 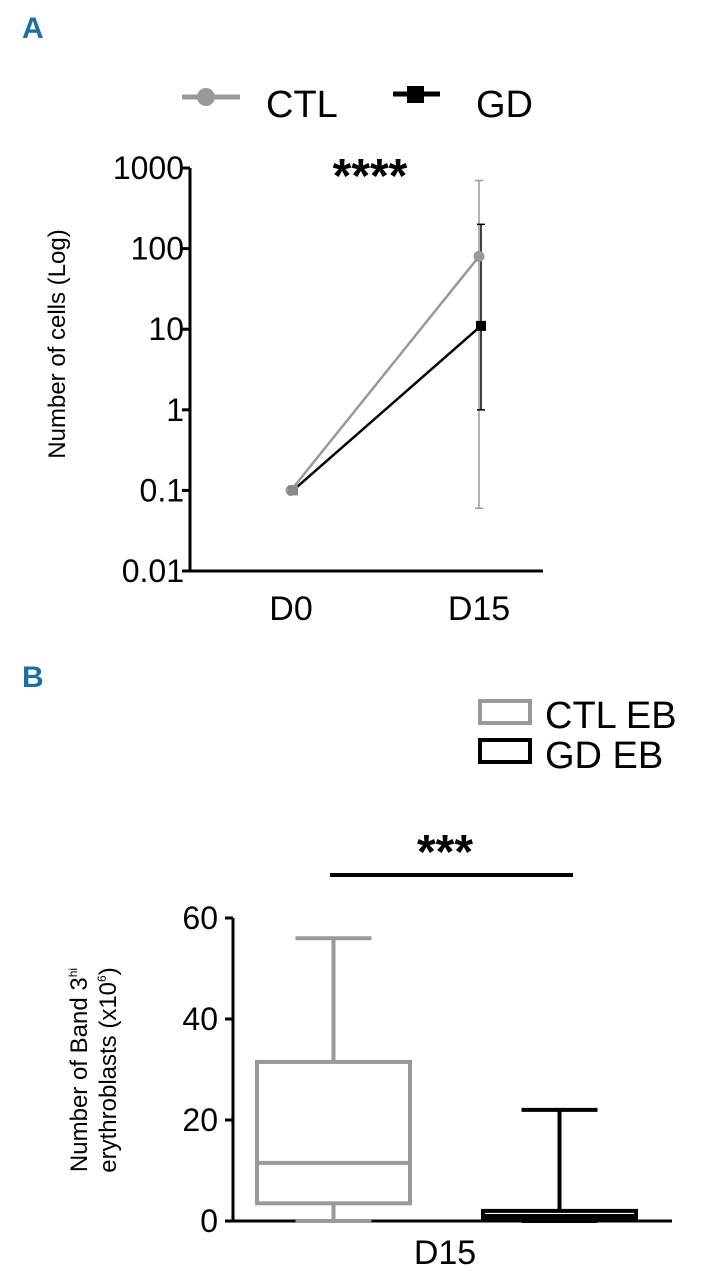 I want to click on legend-ctl-eb-box, so click(x=505, y=712).